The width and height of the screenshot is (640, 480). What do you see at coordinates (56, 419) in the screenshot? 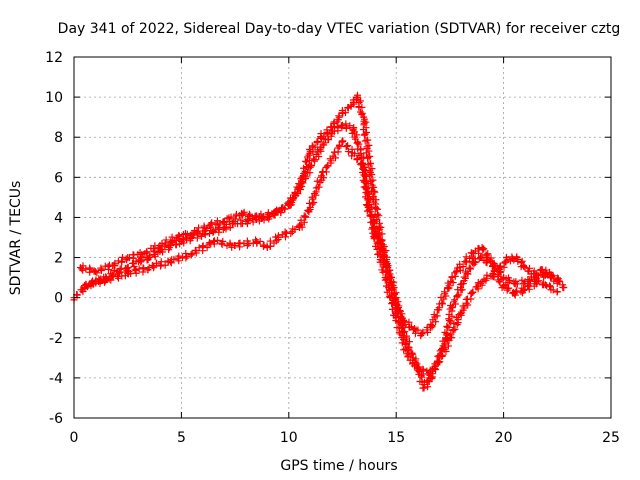
I see `y-tick-label: -6` at bounding box center [56, 419].